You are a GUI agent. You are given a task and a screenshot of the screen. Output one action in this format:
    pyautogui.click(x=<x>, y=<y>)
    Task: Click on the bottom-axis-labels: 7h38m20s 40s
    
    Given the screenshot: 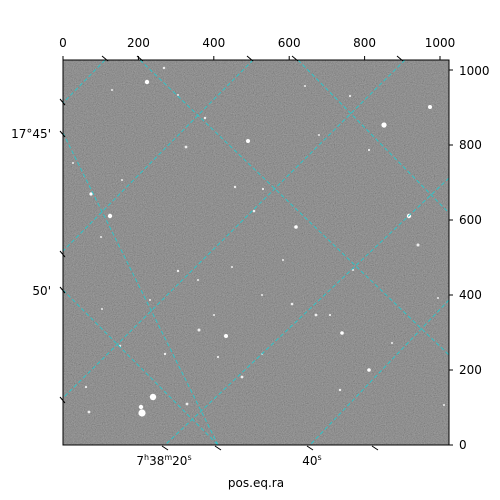 What is the action you would take?
    pyautogui.click(x=228, y=460)
    